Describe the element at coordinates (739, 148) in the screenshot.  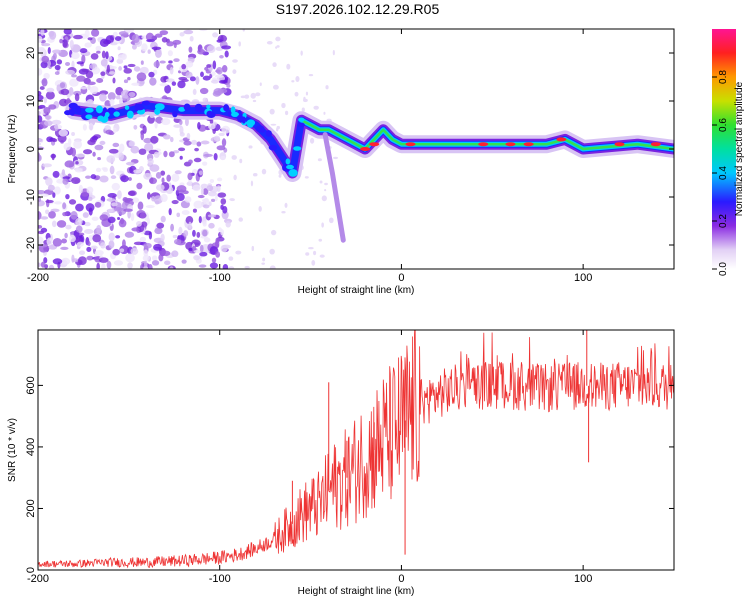
I see `colorbar-label: Normalized spectral amplitude` at that location.